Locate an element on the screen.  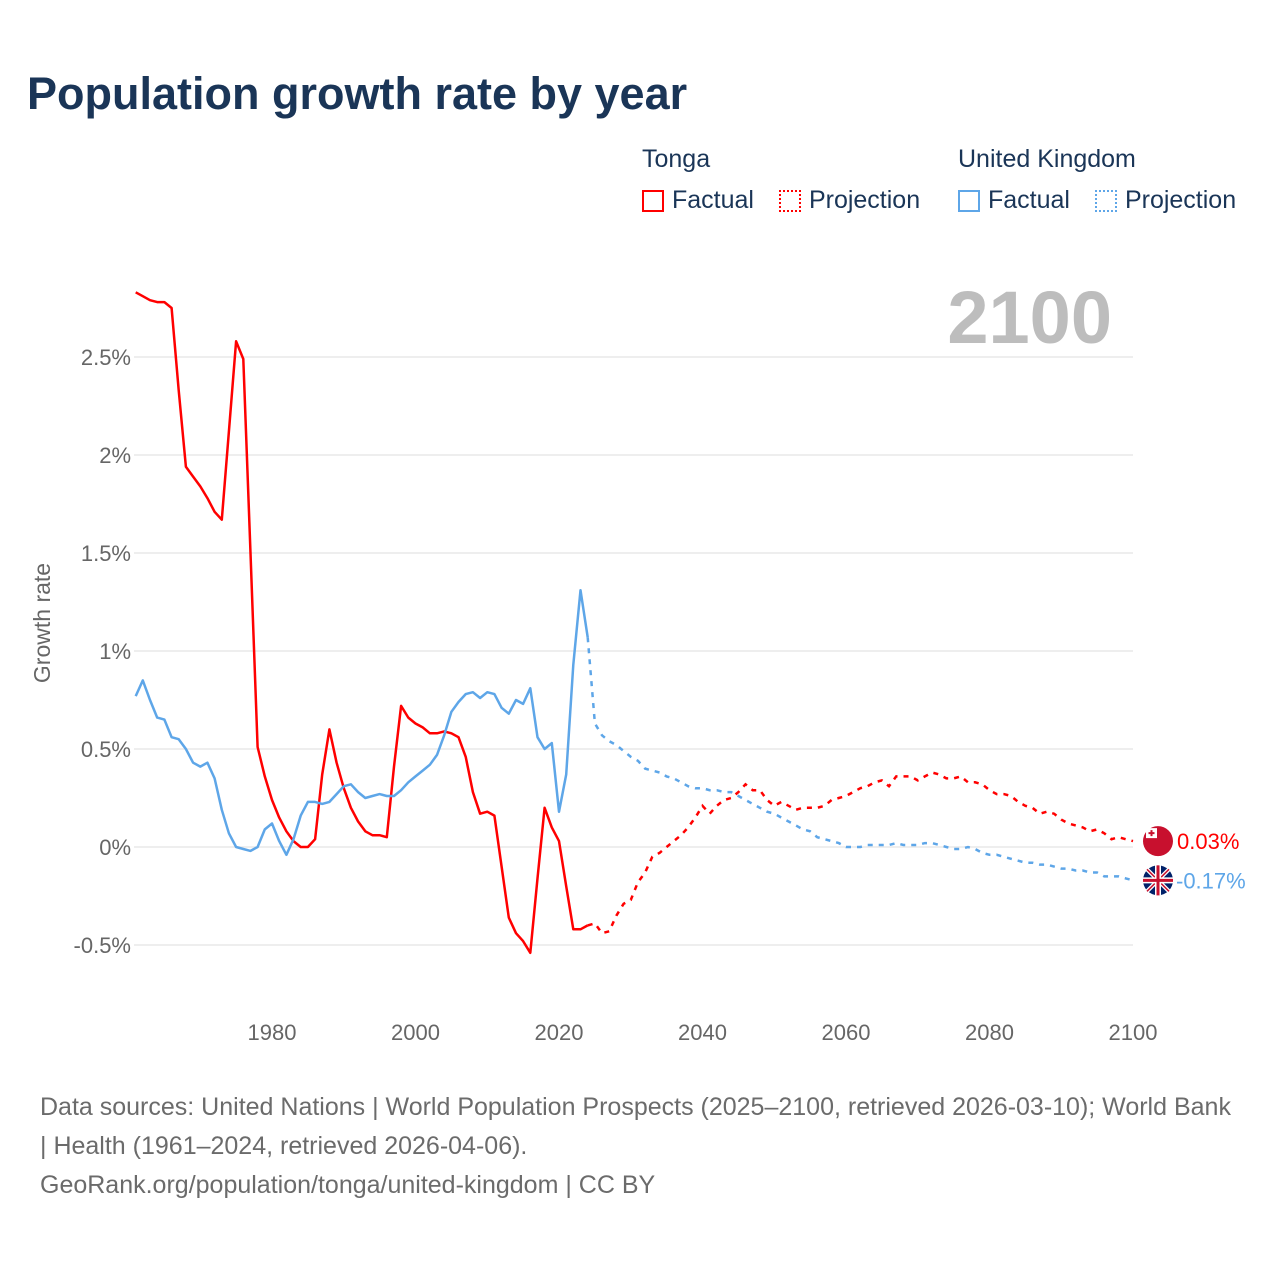
y-tick-label: 0.5% is located at coordinates (106, 749).